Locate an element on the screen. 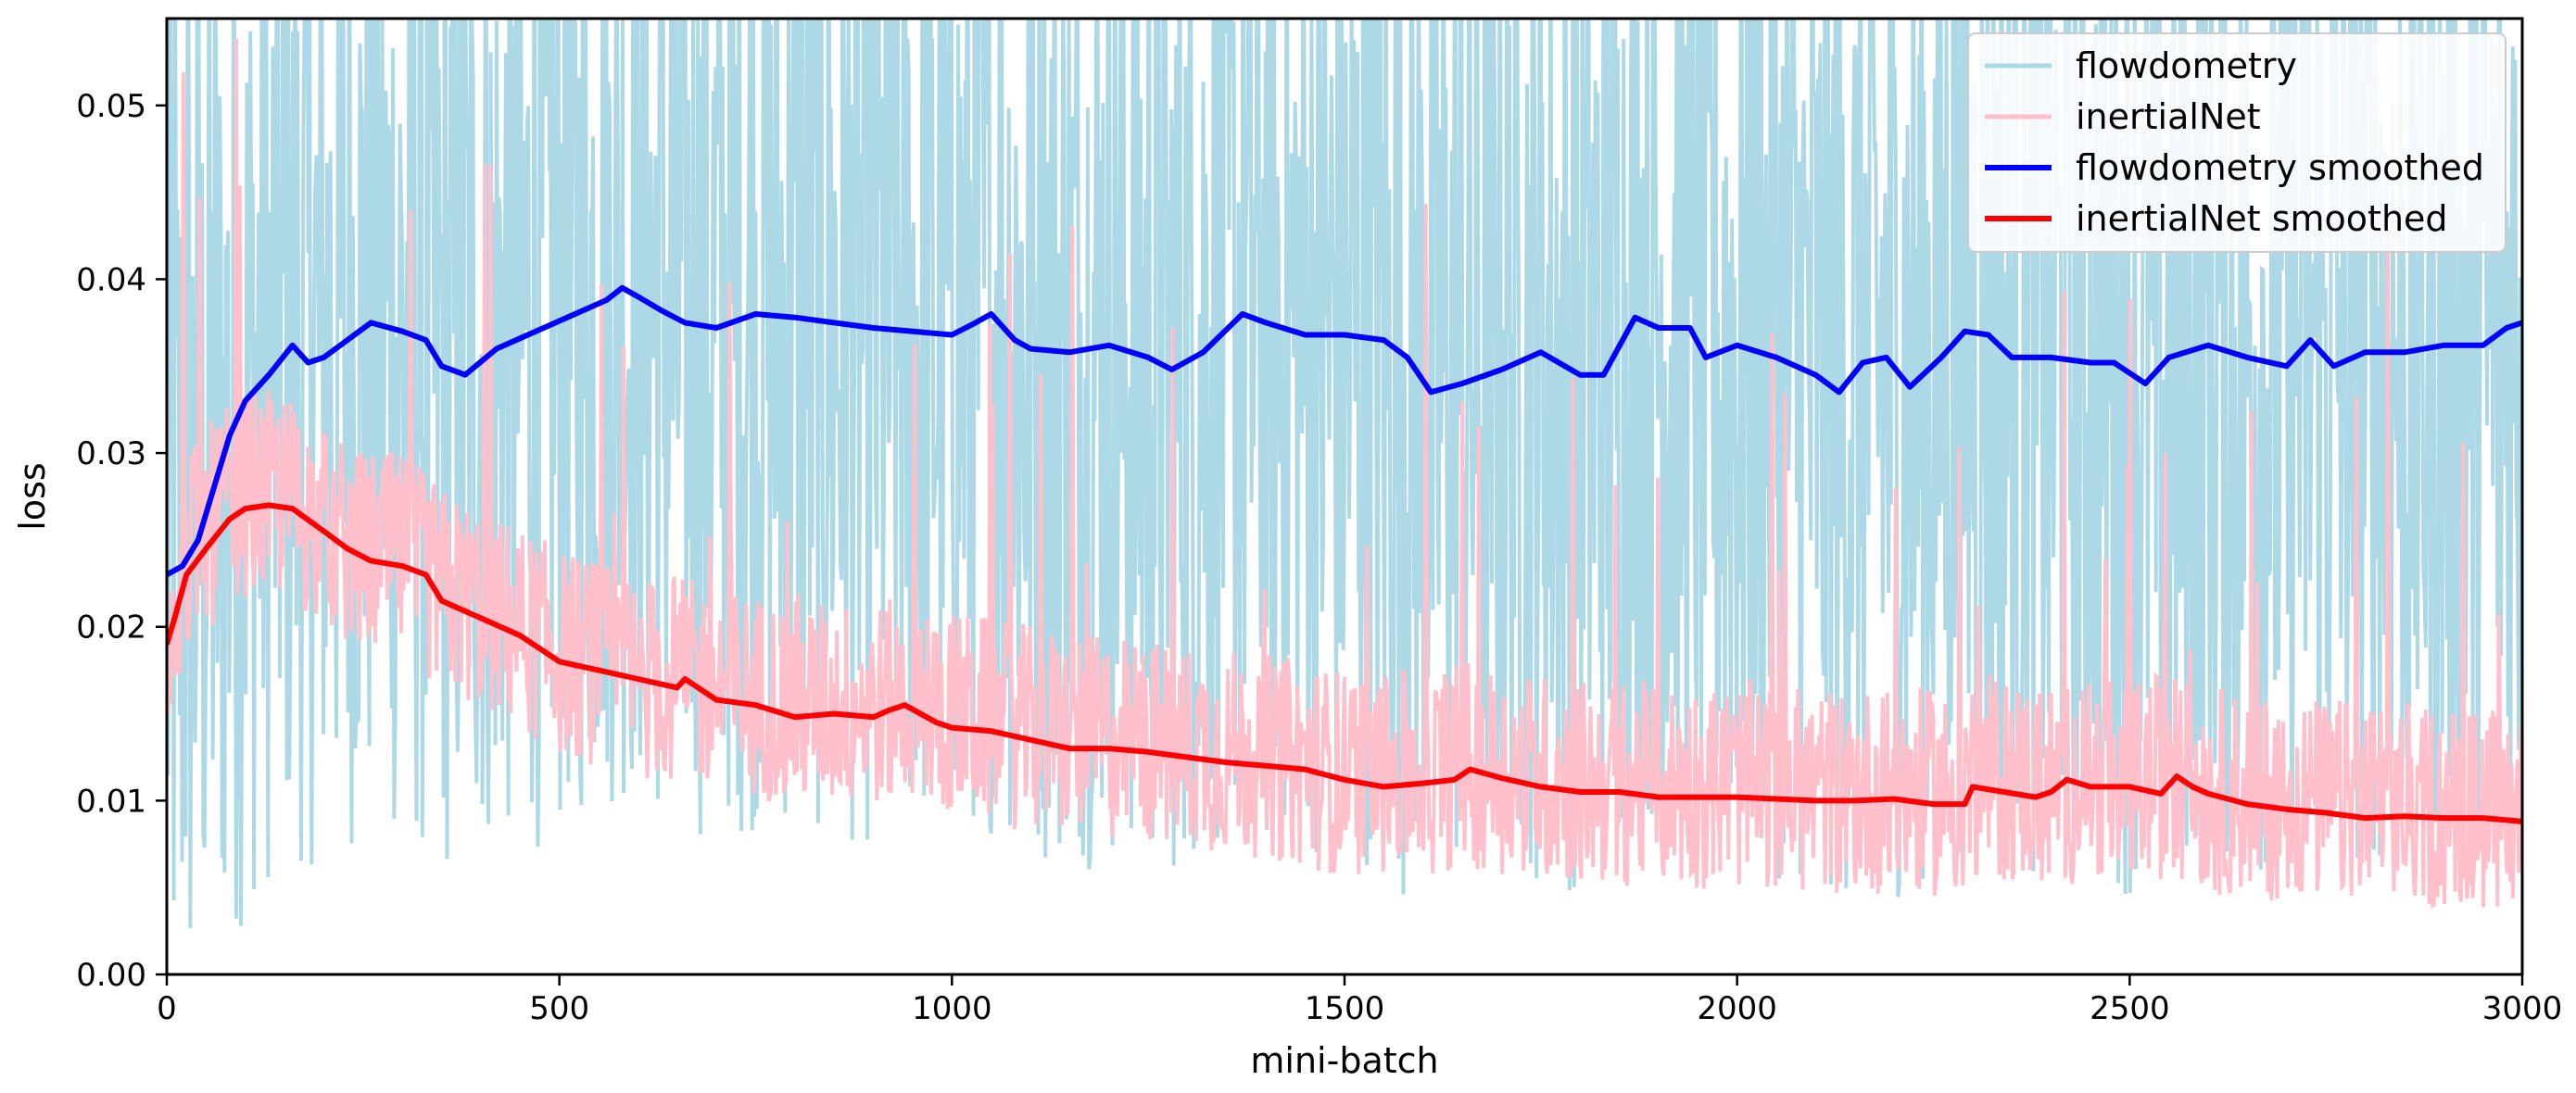 This screenshot has width=2576, height=1093. x-tick-label: 2000 is located at coordinates (1737, 1008).